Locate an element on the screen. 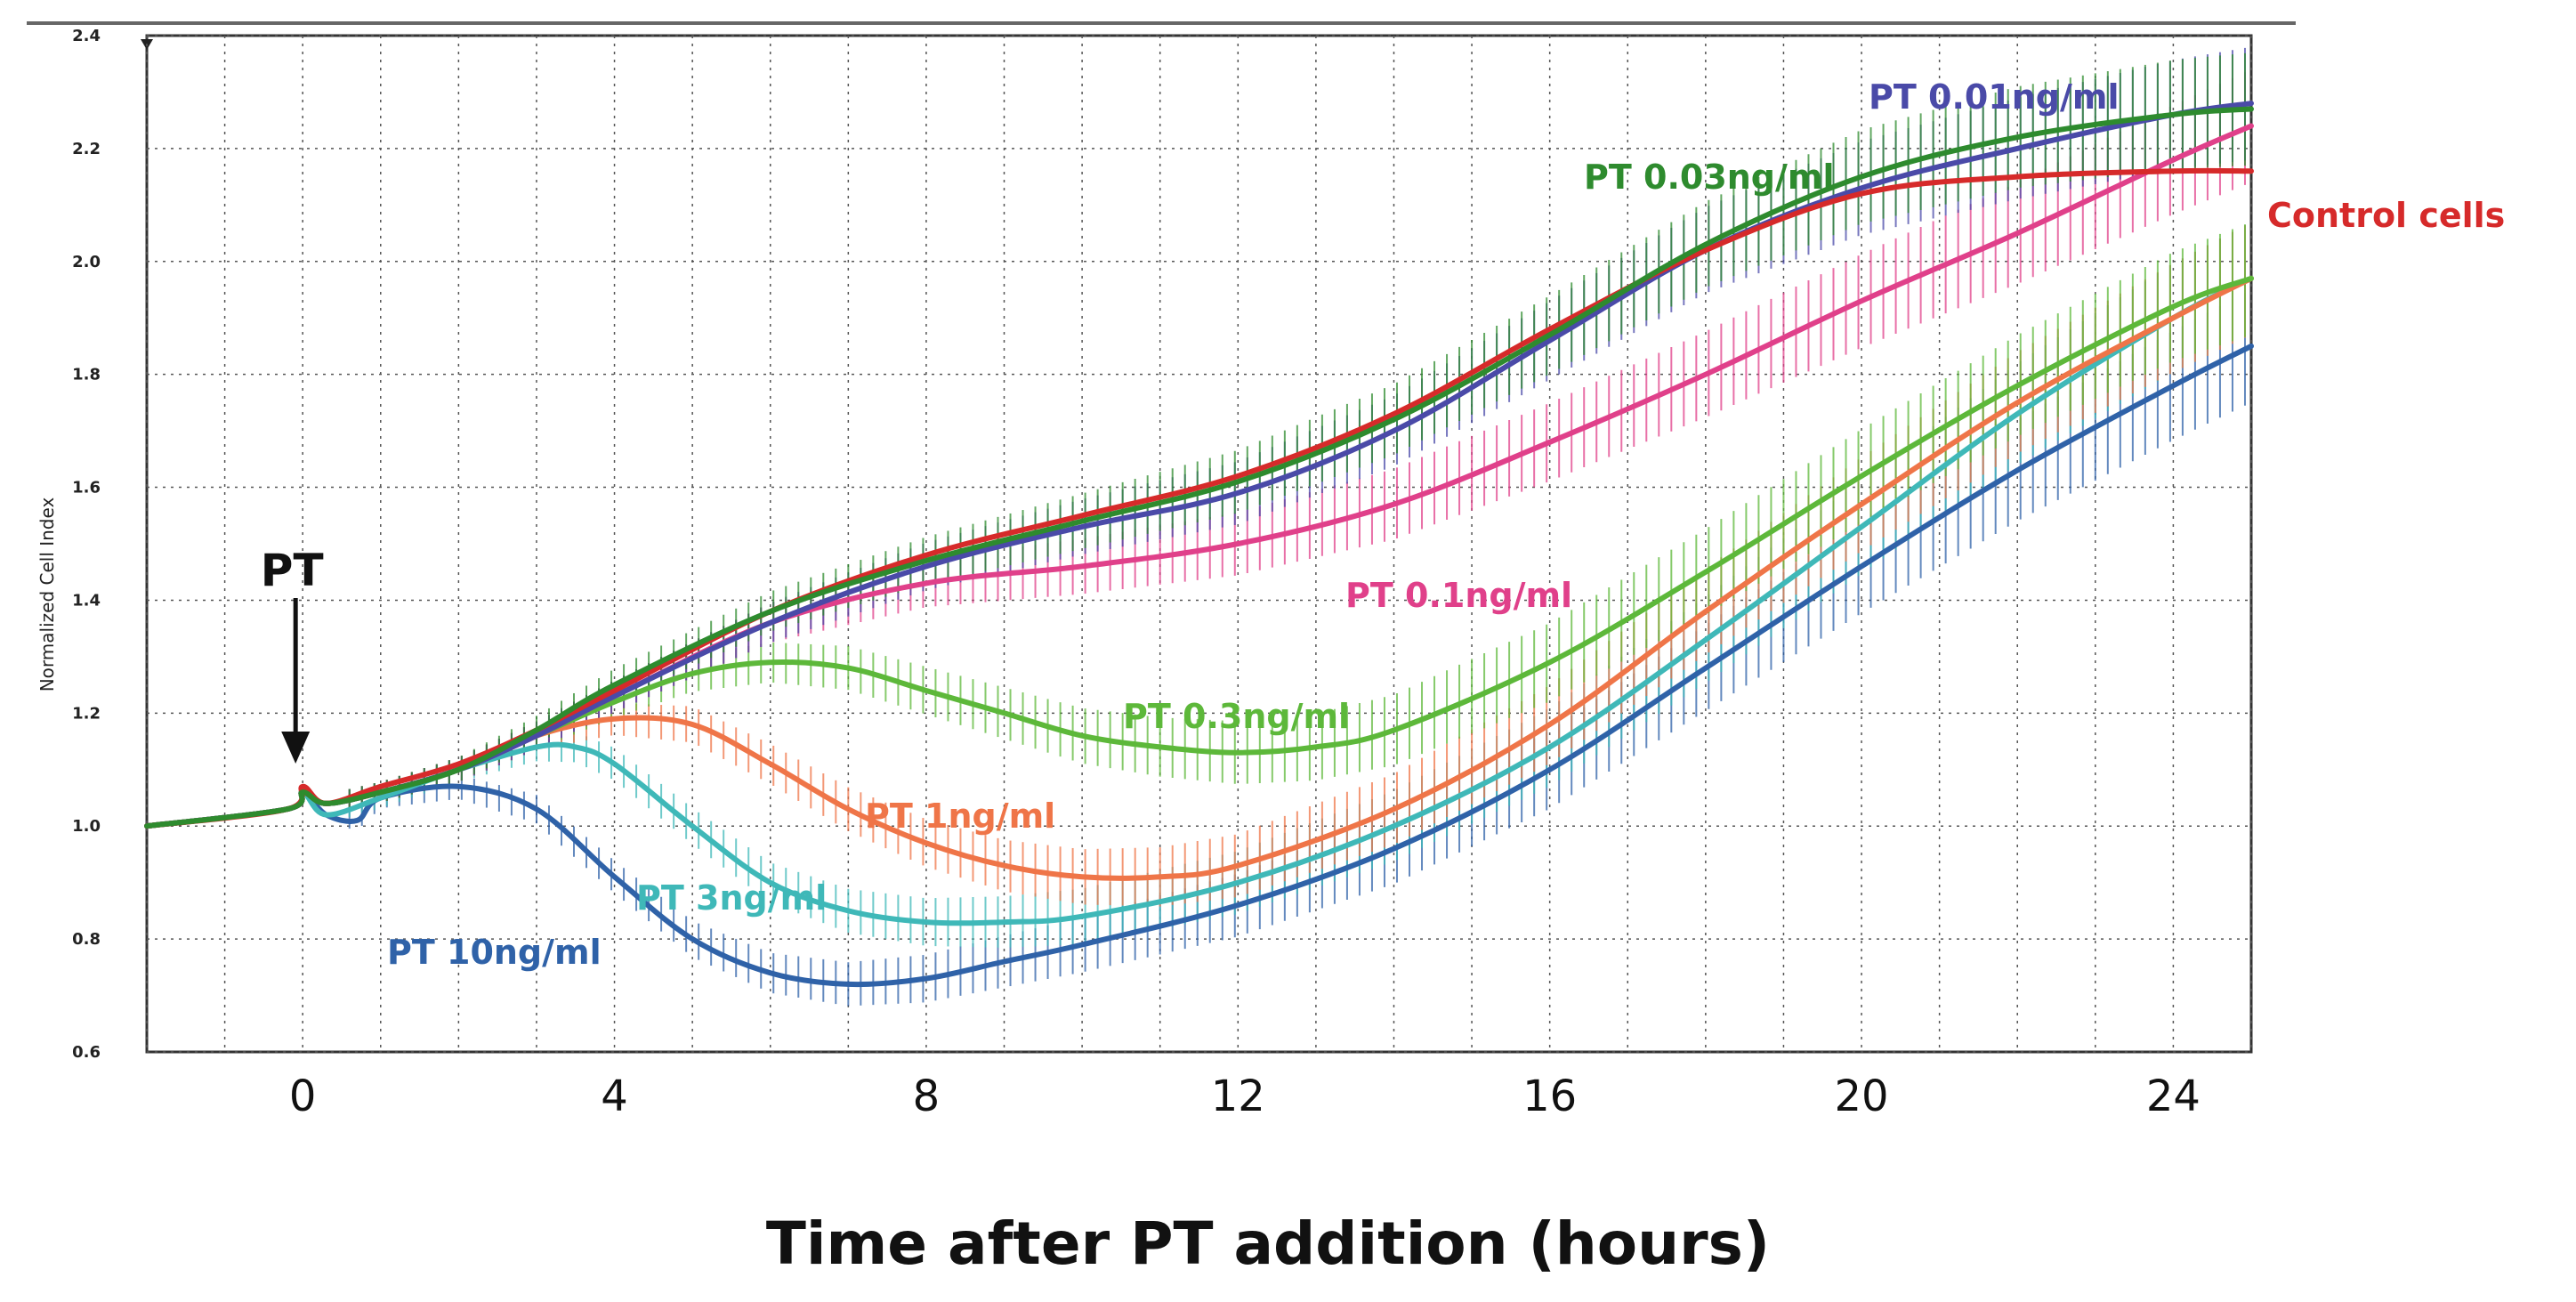 Image resolution: width=2576 pixels, height=1302 pixels. y-tick-label: 1.2 is located at coordinates (86, 713).